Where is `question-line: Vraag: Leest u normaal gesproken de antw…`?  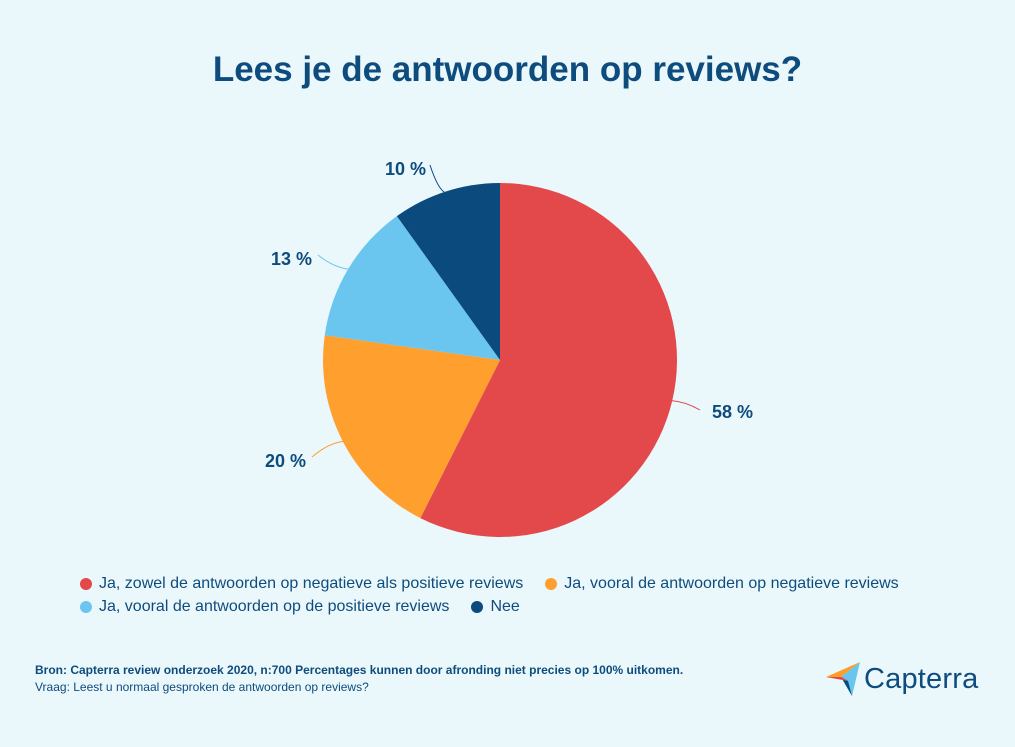
question-line: Vraag: Leest u normaal gesproken de antw… is located at coordinates (202, 687).